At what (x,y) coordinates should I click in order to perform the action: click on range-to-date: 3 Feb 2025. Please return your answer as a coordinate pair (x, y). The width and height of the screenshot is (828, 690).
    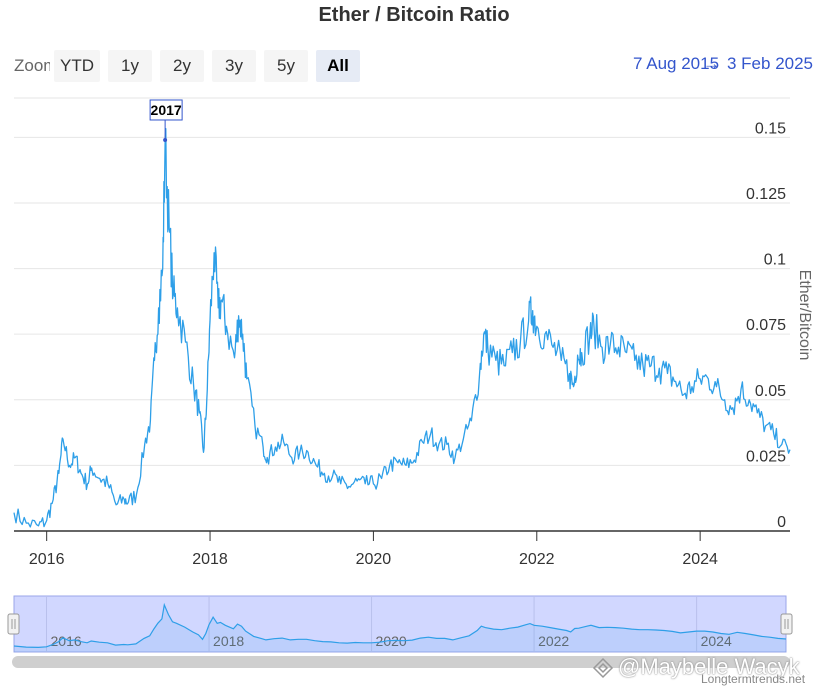
    Looking at the image, I should click on (770, 63).